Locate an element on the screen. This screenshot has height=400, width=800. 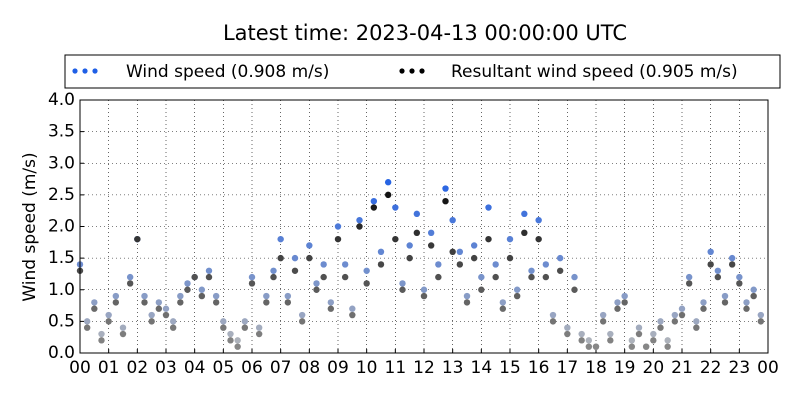
x-tick-label: 19 is located at coordinates (625, 368).